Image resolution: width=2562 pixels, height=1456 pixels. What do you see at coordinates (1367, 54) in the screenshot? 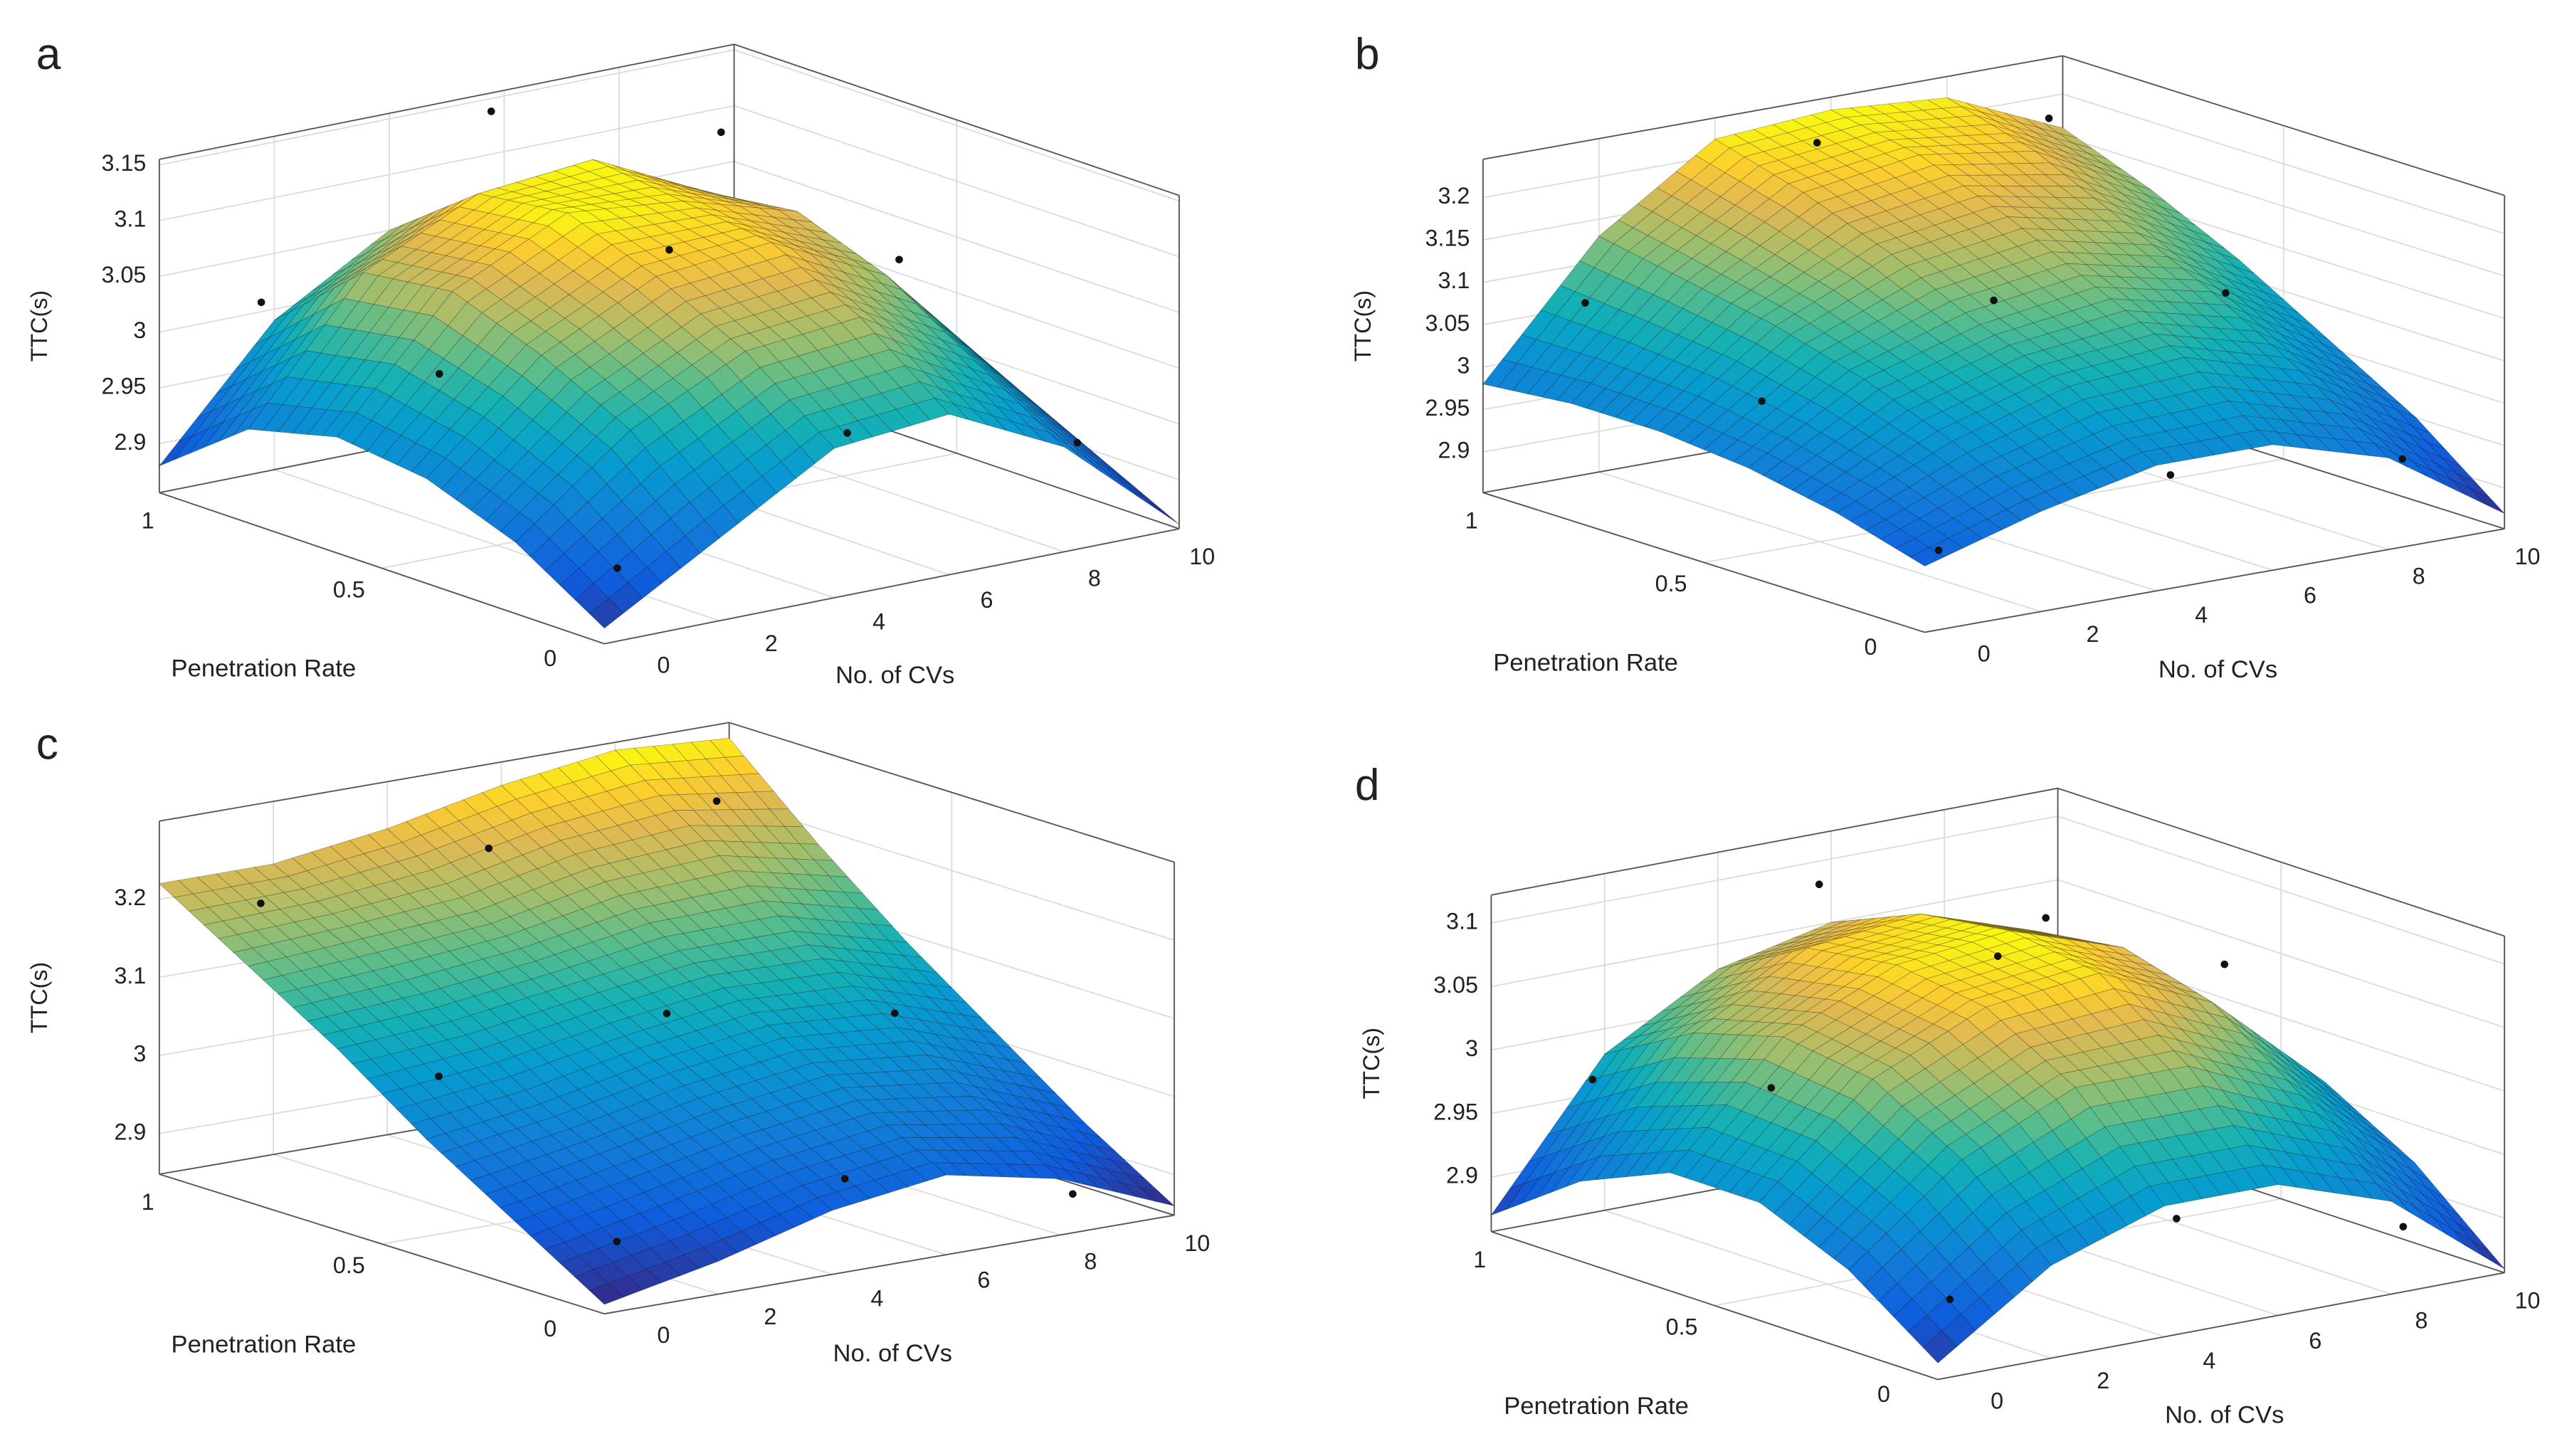
I see `panel-label: b` at bounding box center [1367, 54].